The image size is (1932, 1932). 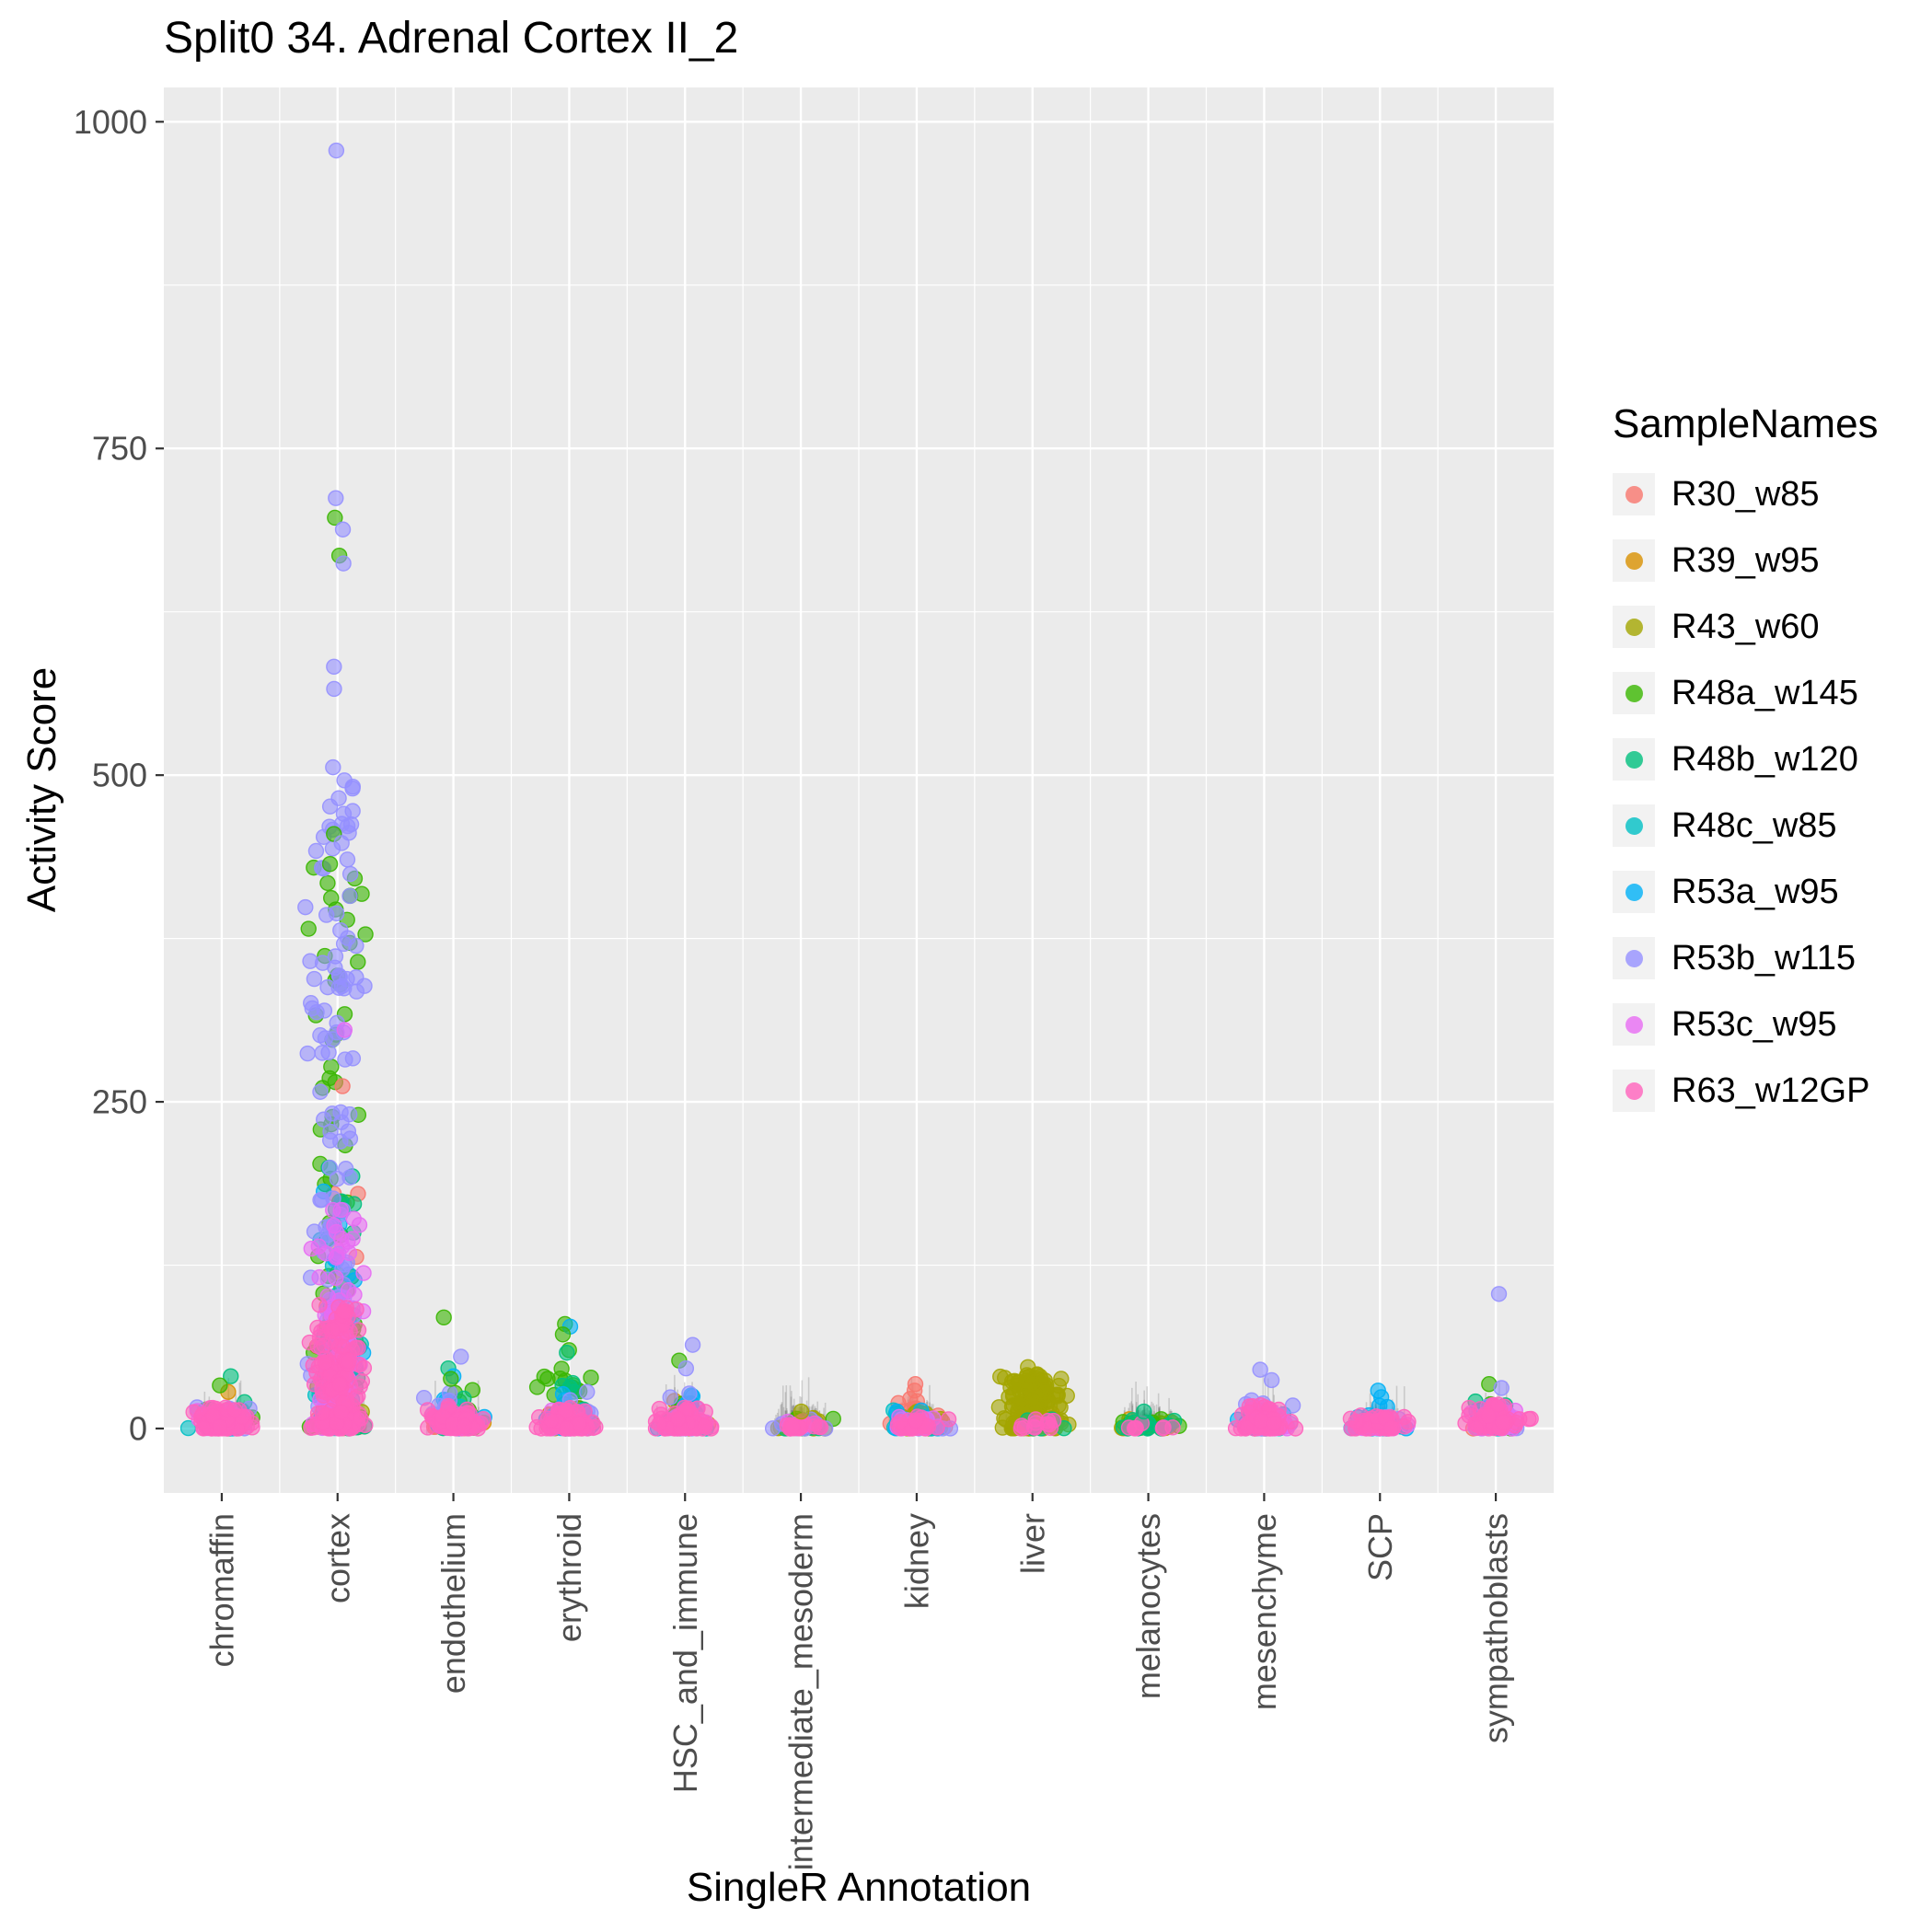 What do you see at coordinates (138, 1429) in the screenshot?
I see `y-tick-label: 0` at bounding box center [138, 1429].